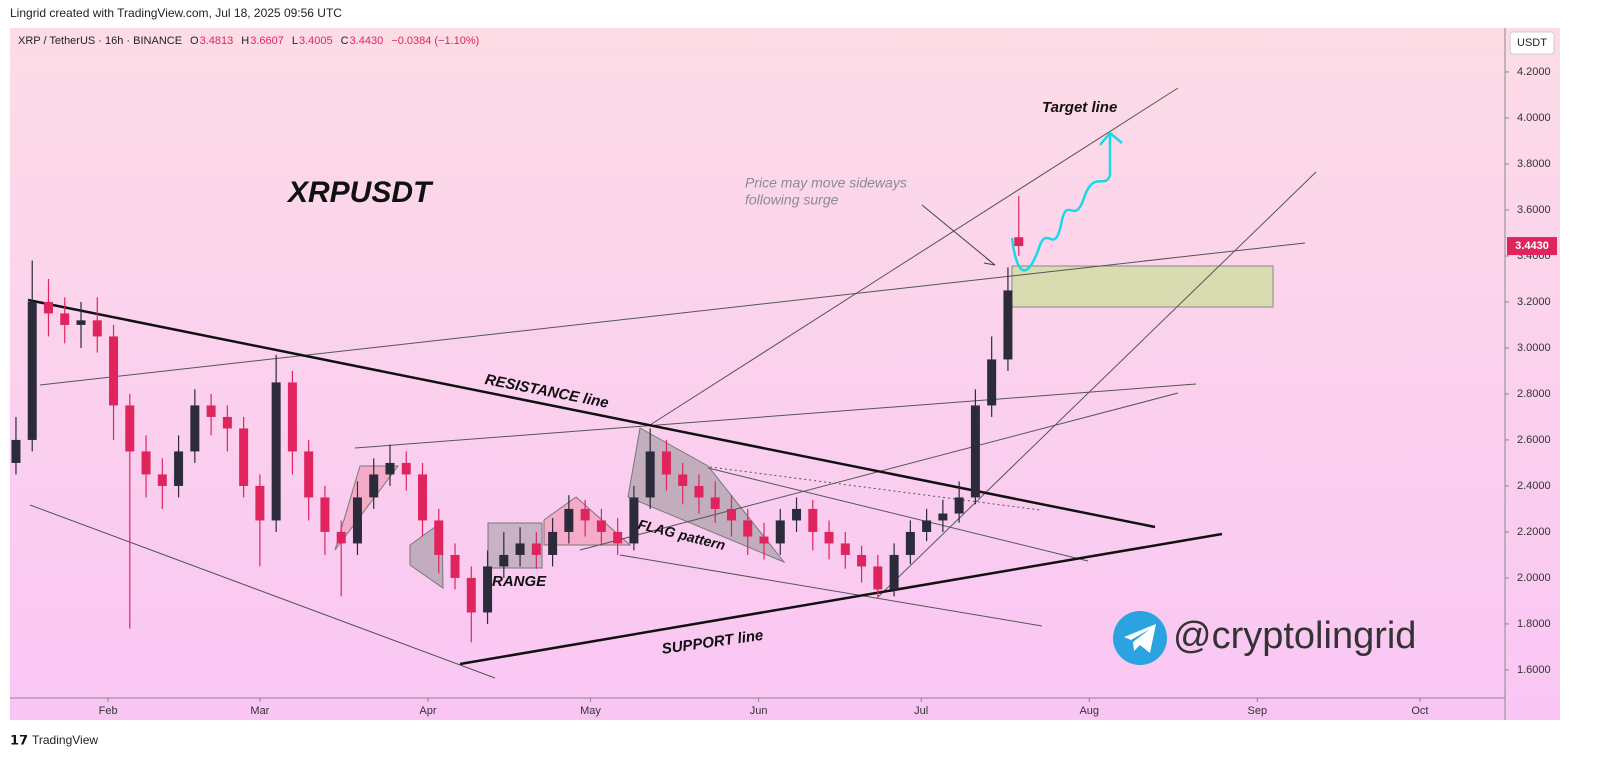 The image size is (1600, 777). I want to click on axis-unit: USDT, so click(1532, 43).